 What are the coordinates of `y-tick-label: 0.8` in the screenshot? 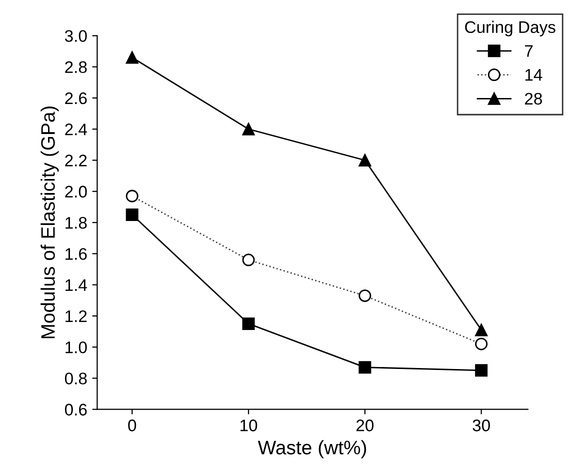 It's located at (75, 378).